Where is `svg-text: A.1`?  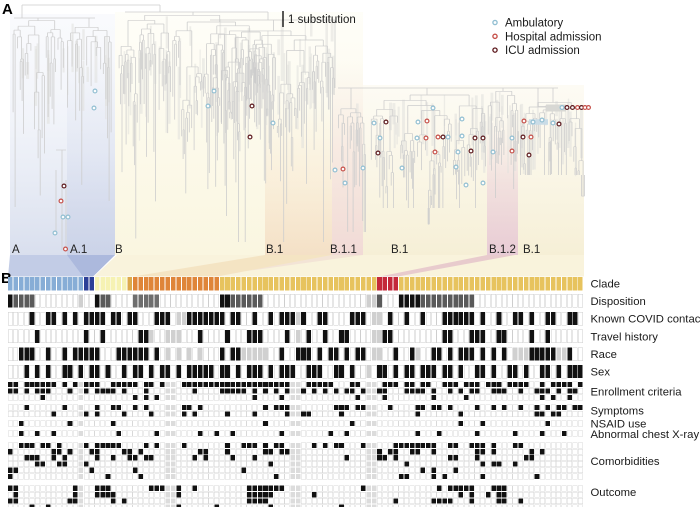
svg-text: A.1 is located at coordinates (78, 250).